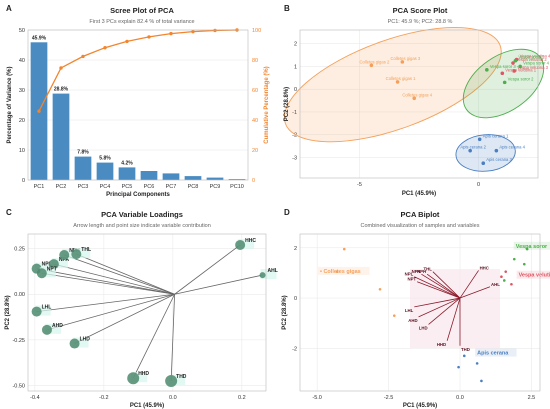 The image size is (550, 409). I want to click on y-tick-label-a: 10, so click(22, 151).